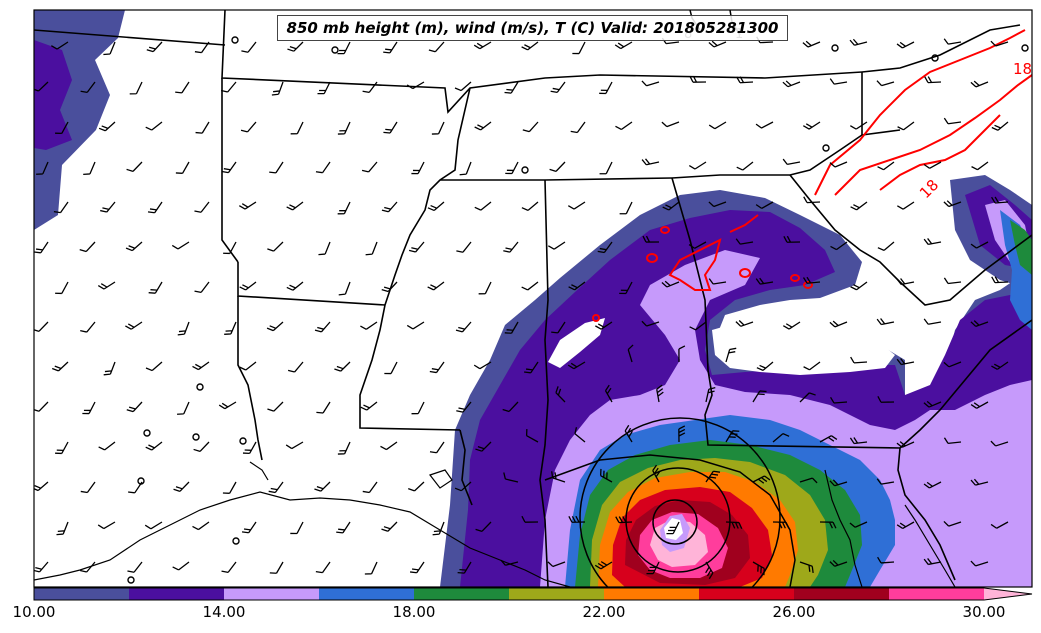  Describe the element at coordinates (414, 612) in the screenshot. I see `colorbar-tick-label: 18.00` at that location.